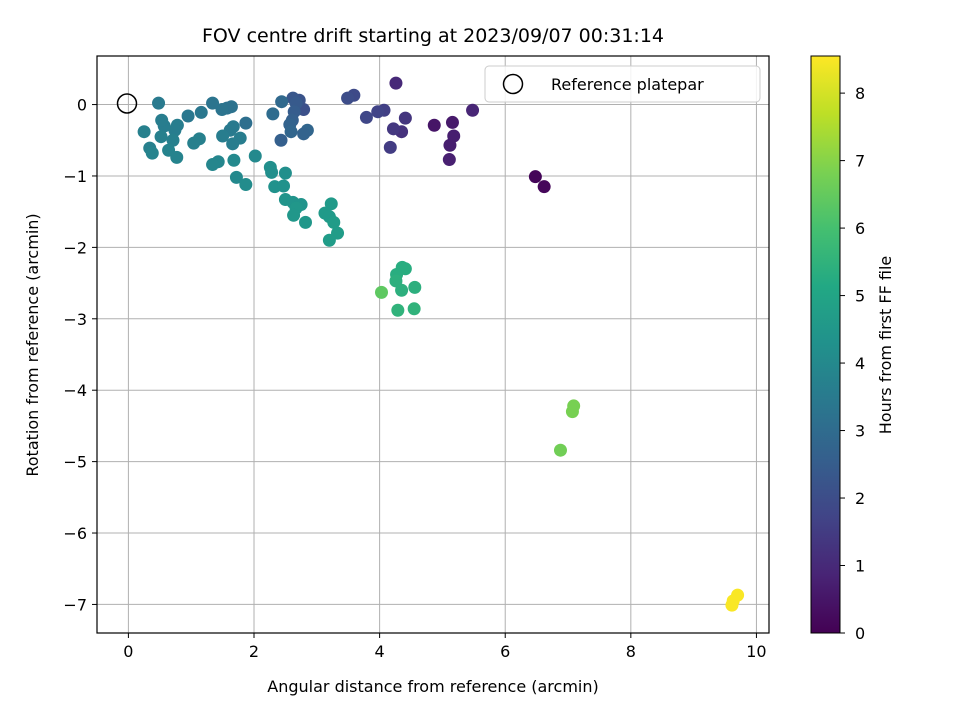 The width and height of the screenshot is (960, 724). I want to click on y-tick-label: −1, so click(75, 176).